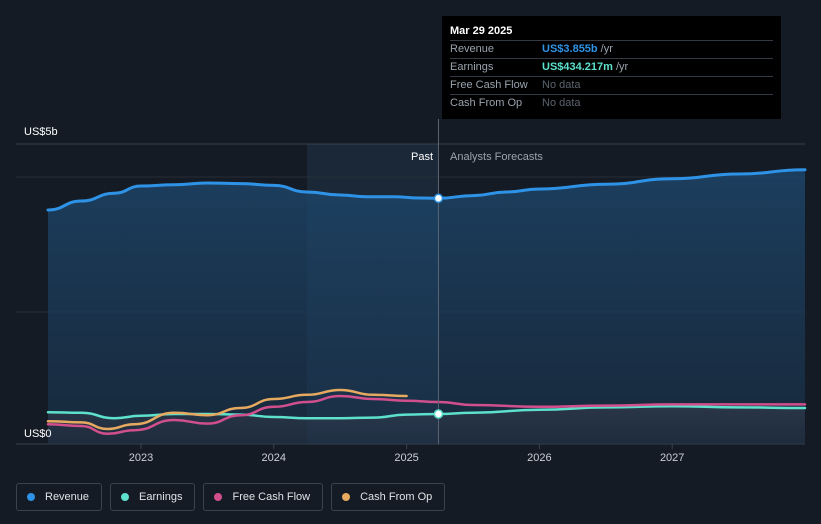 Image resolution: width=821 pixels, height=524 pixels. I want to click on forecast-label: Analysts Forecasts, so click(496, 157).